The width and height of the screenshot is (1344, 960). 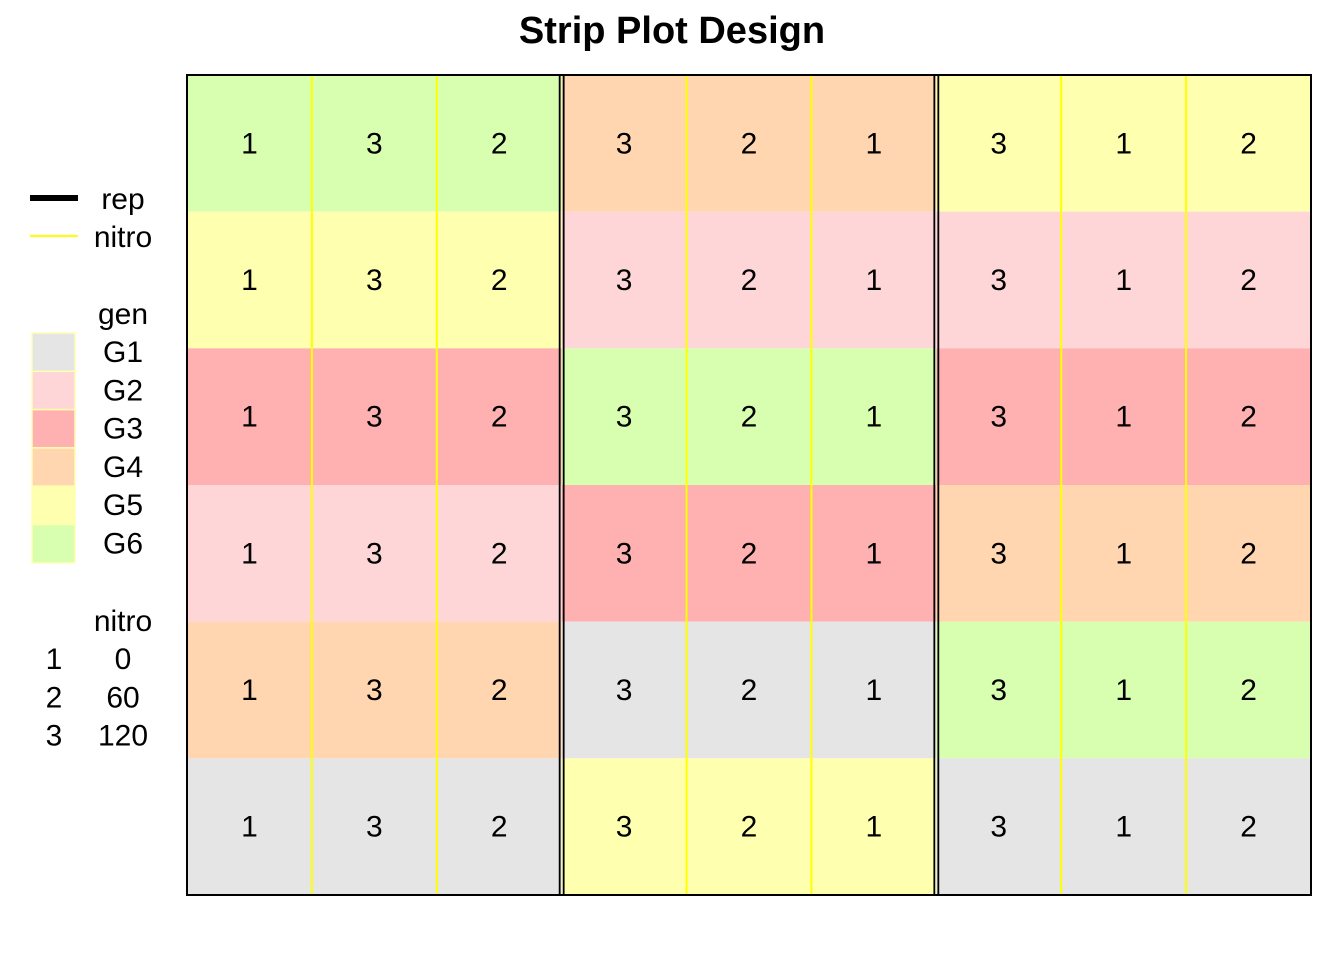 What do you see at coordinates (54, 659) in the screenshot?
I see `nitro-code: 1` at bounding box center [54, 659].